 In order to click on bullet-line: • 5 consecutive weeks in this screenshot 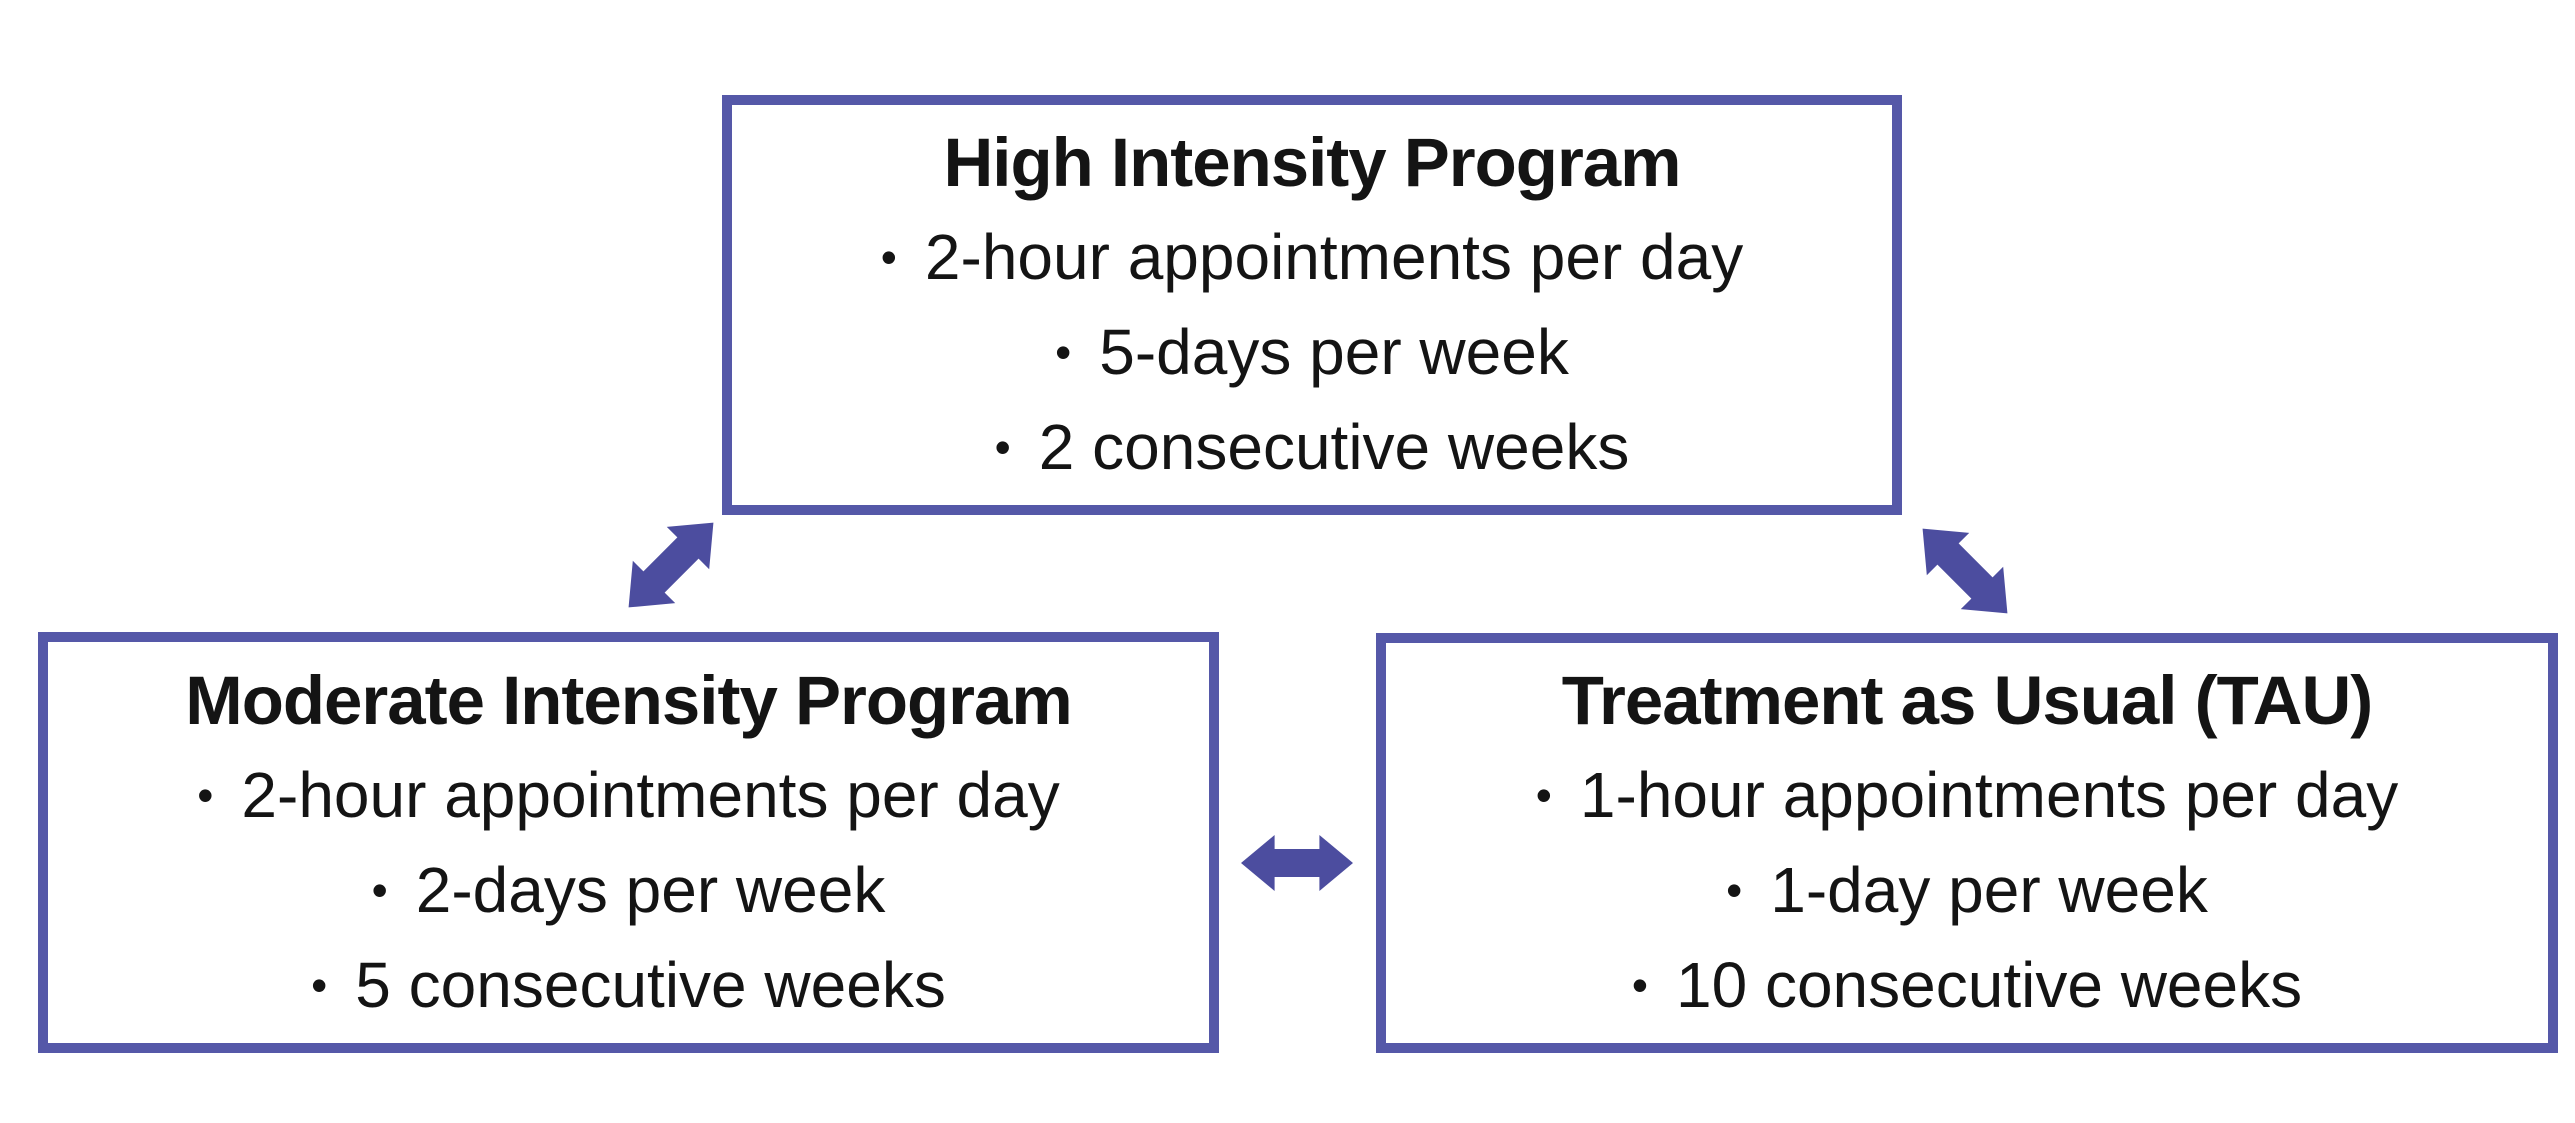, I will do `click(628, 985)`.